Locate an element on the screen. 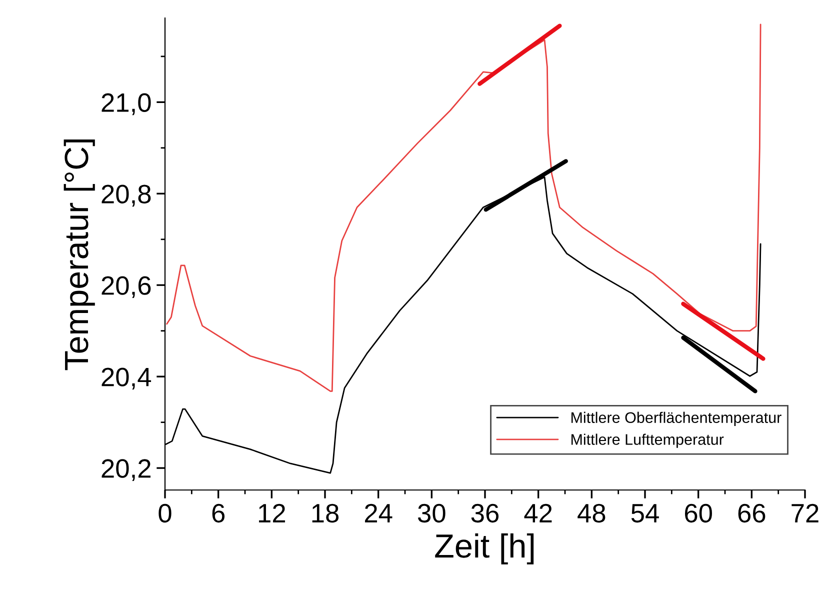 The image size is (829, 603). x-axis-title: Zeit [h] is located at coordinates (484, 548).